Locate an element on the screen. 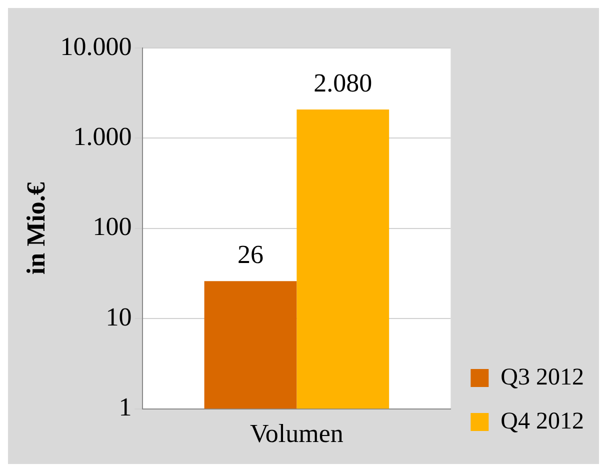 This screenshot has width=607, height=472. legend-label: Q3 2012 is located at coordinates (542, 377).